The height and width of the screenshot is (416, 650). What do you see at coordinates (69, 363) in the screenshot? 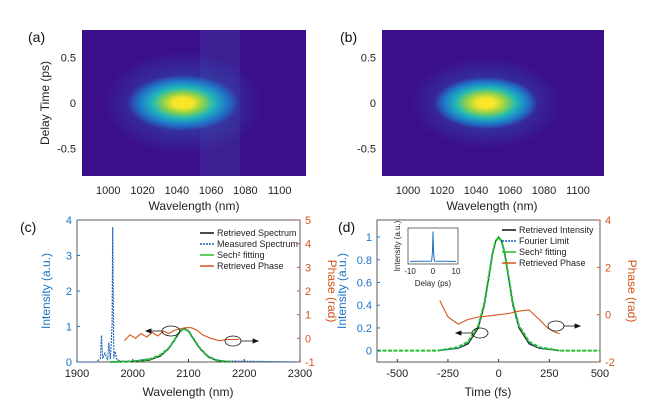
I see `panel-c-ytick: 0` at bounding box center [69, 363].